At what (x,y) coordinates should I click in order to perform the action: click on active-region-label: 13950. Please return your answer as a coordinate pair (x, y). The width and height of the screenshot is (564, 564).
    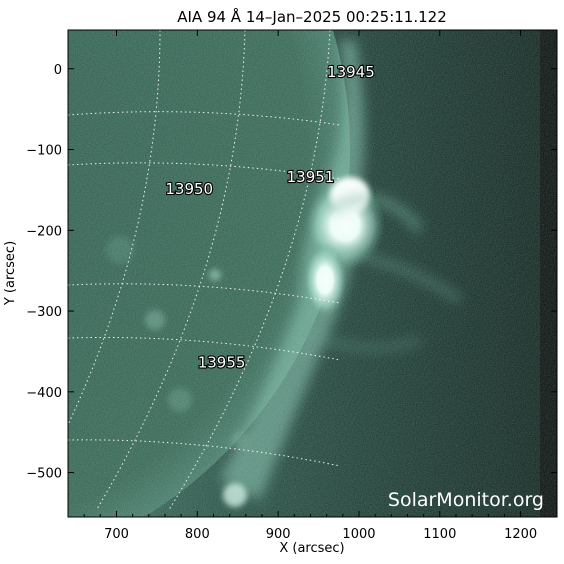
    Looking at the image, I should click on (189, 189).